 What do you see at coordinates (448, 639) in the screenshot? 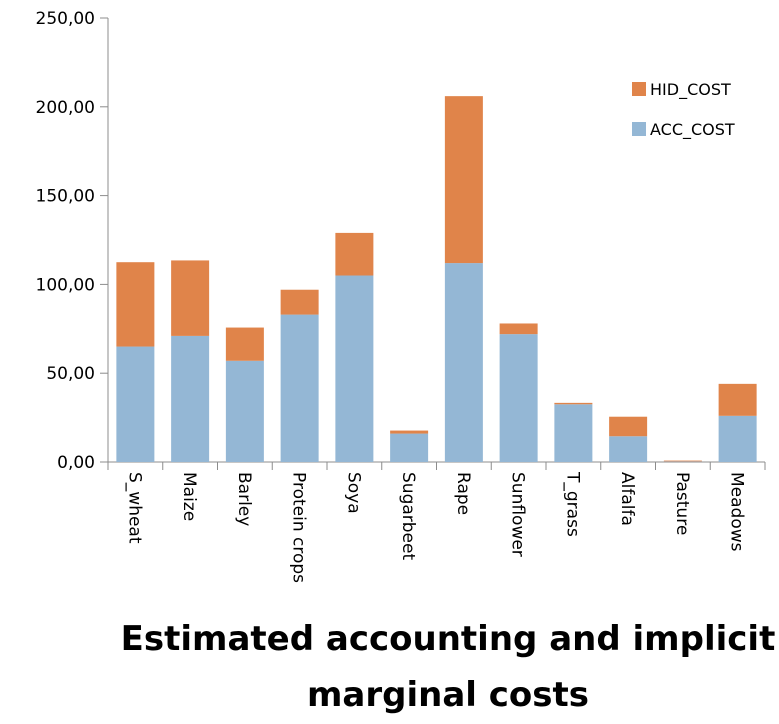
I see `chart-title-line-1: Estimated accounting and implicit` at bounding box center [448, 639].